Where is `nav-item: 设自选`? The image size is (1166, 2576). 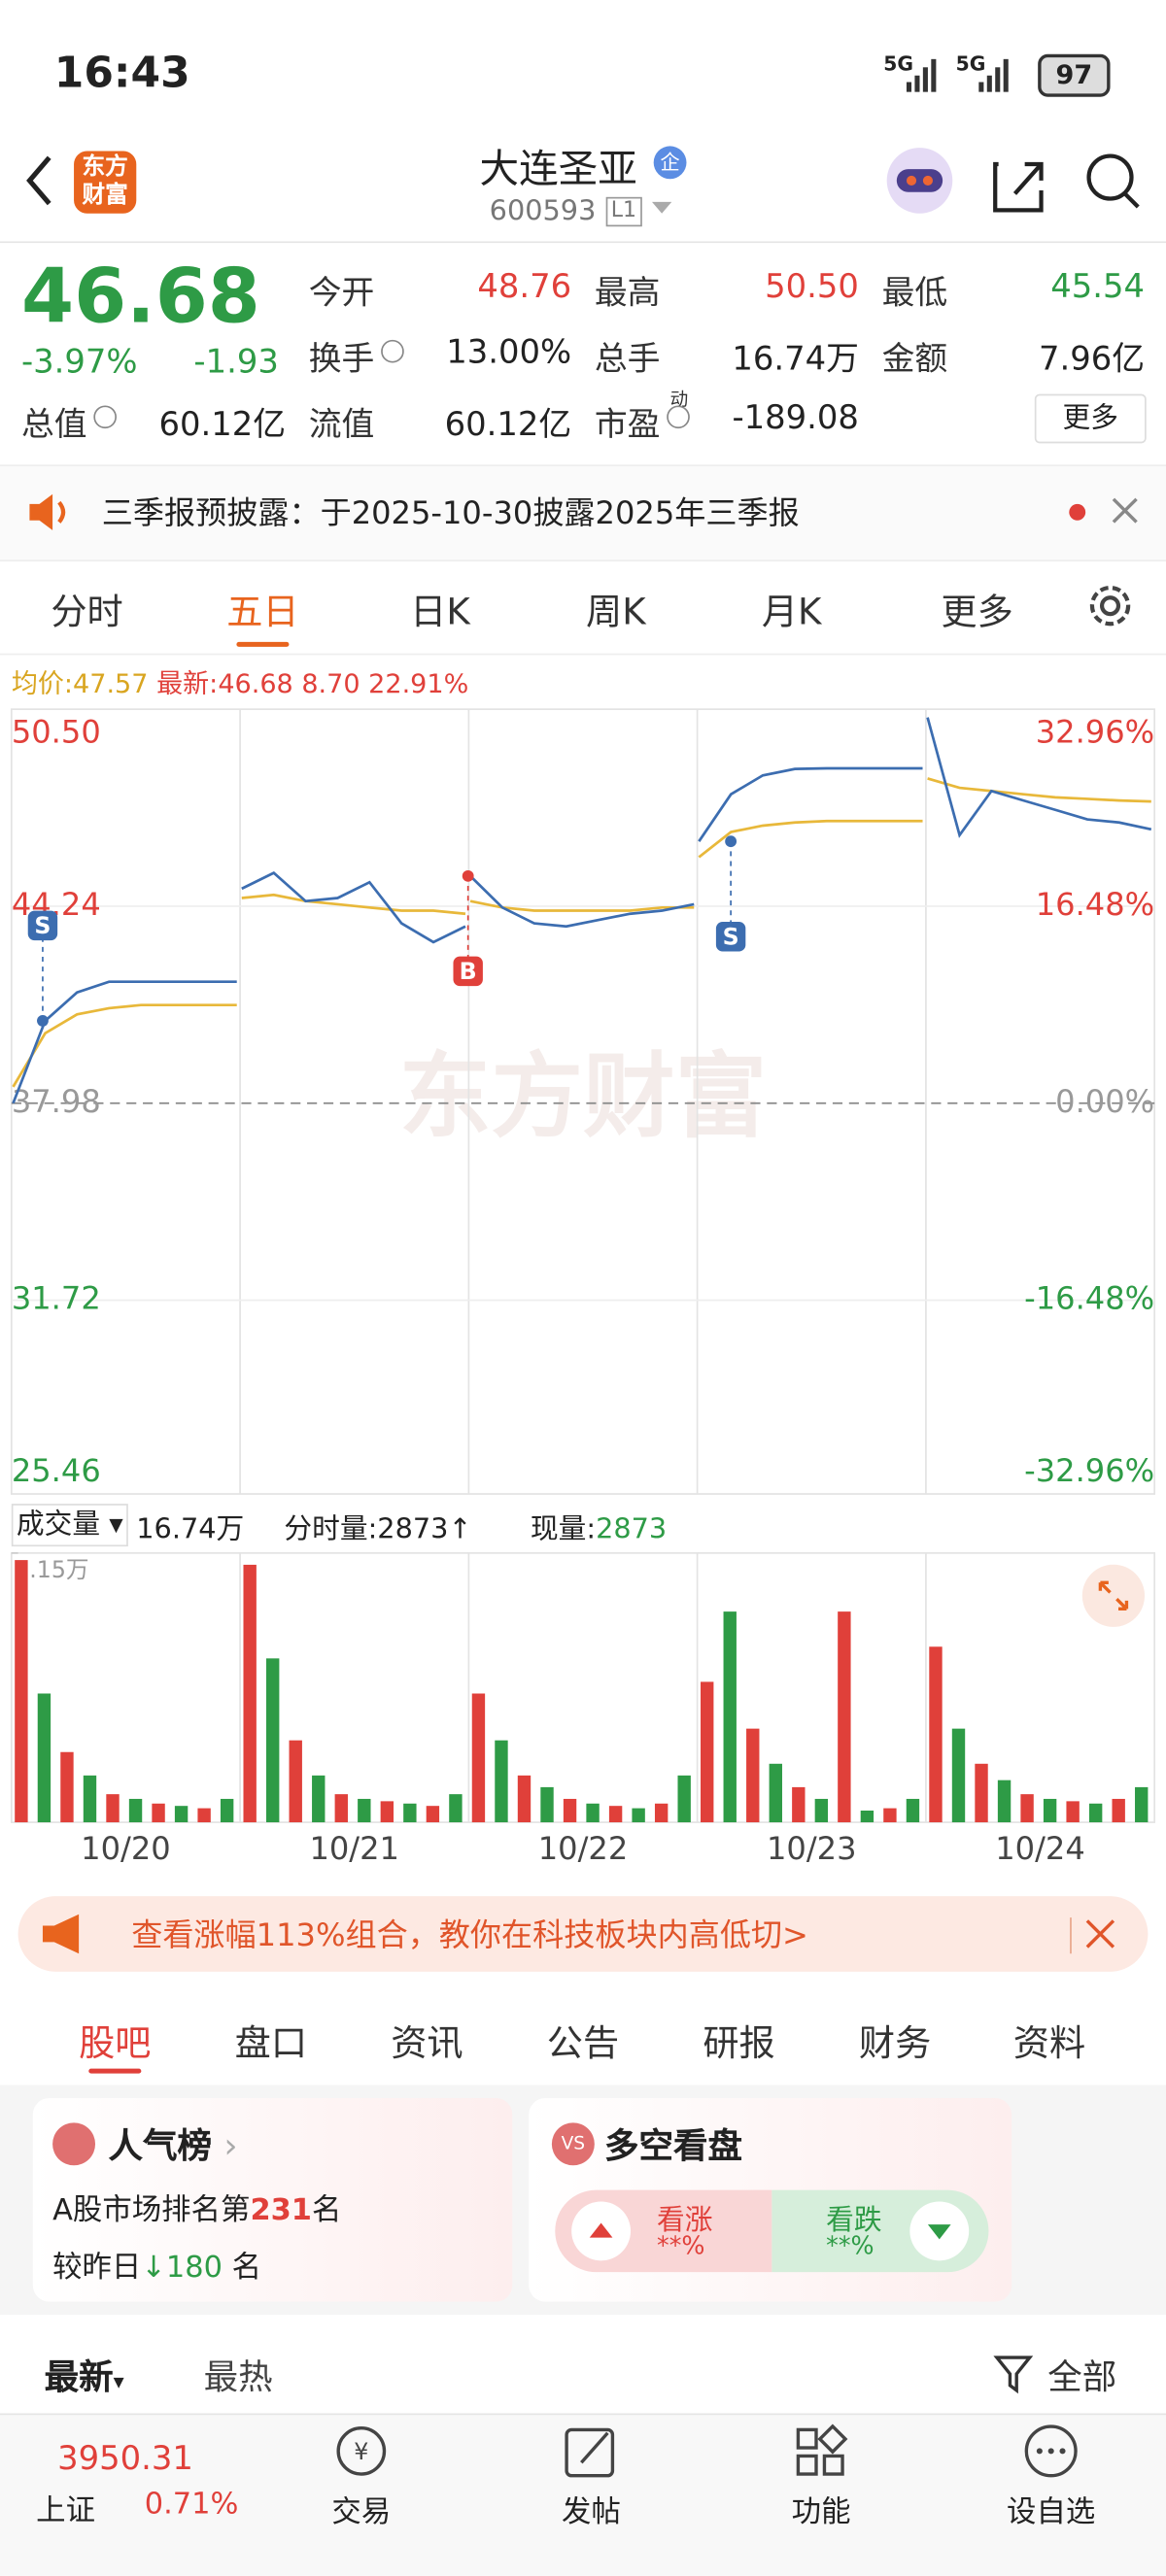 nav-item: 设自选 is located at coordinates (1051, 2512).